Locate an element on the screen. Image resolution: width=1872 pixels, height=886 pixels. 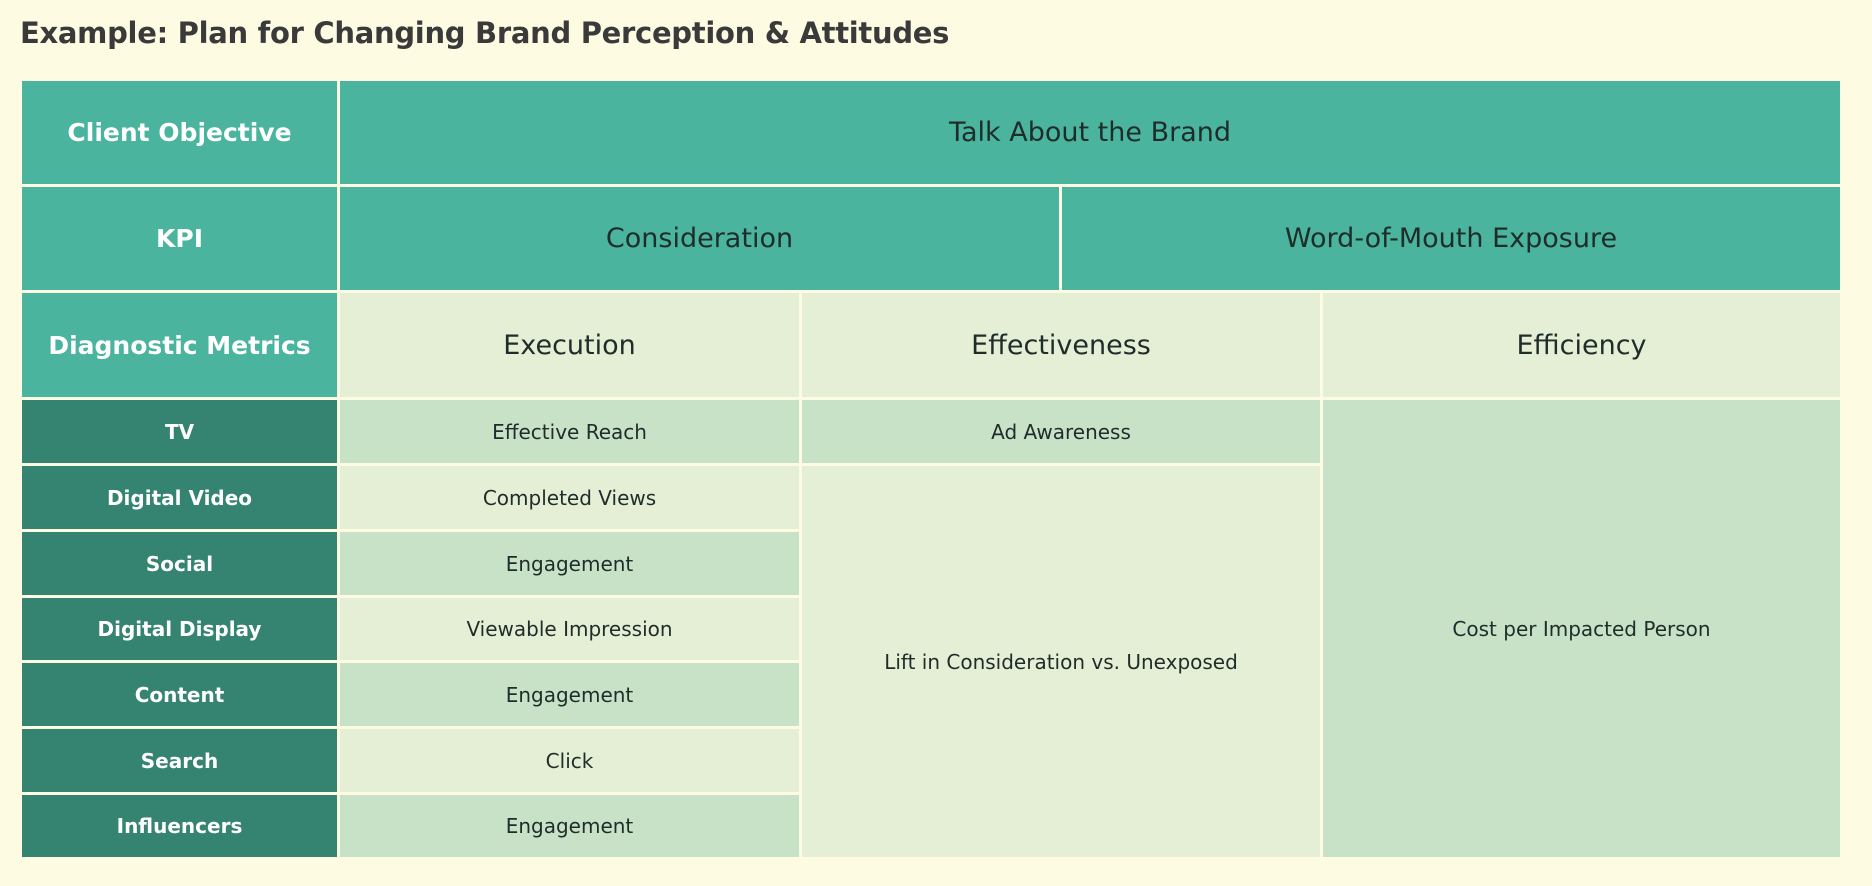
execution-cell-tv: Effective Reach is located at coordinates (569, 431).